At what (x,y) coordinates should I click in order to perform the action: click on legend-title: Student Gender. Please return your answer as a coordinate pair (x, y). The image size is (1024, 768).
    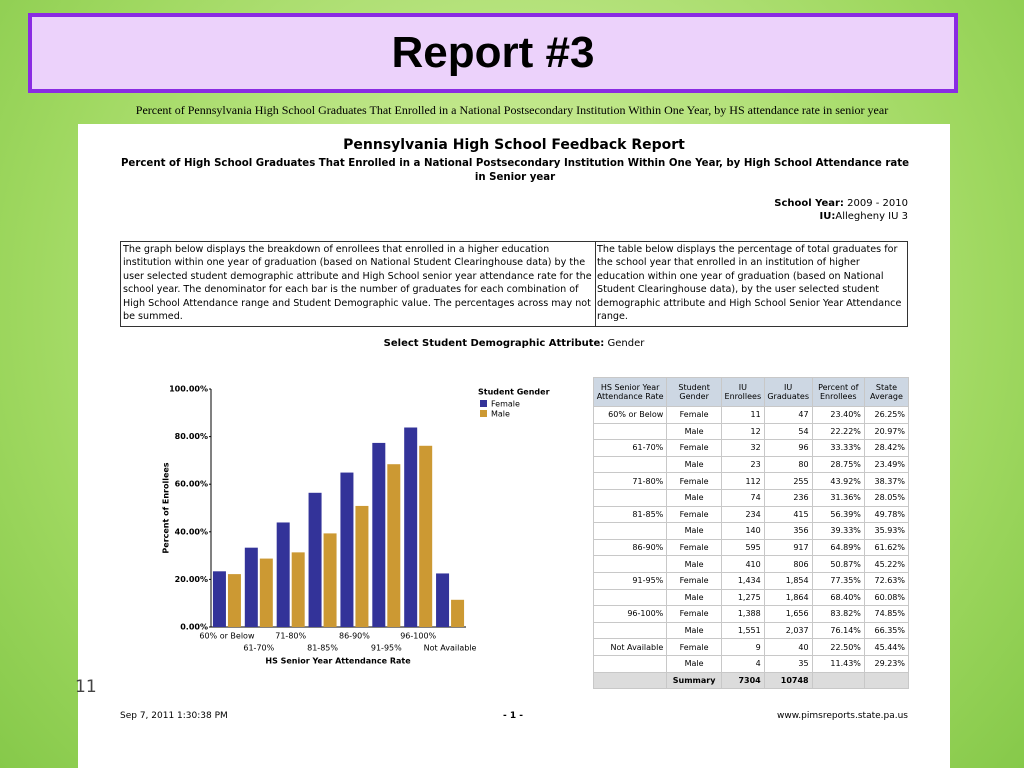
    Looking at the image, I should click on (514, 392).